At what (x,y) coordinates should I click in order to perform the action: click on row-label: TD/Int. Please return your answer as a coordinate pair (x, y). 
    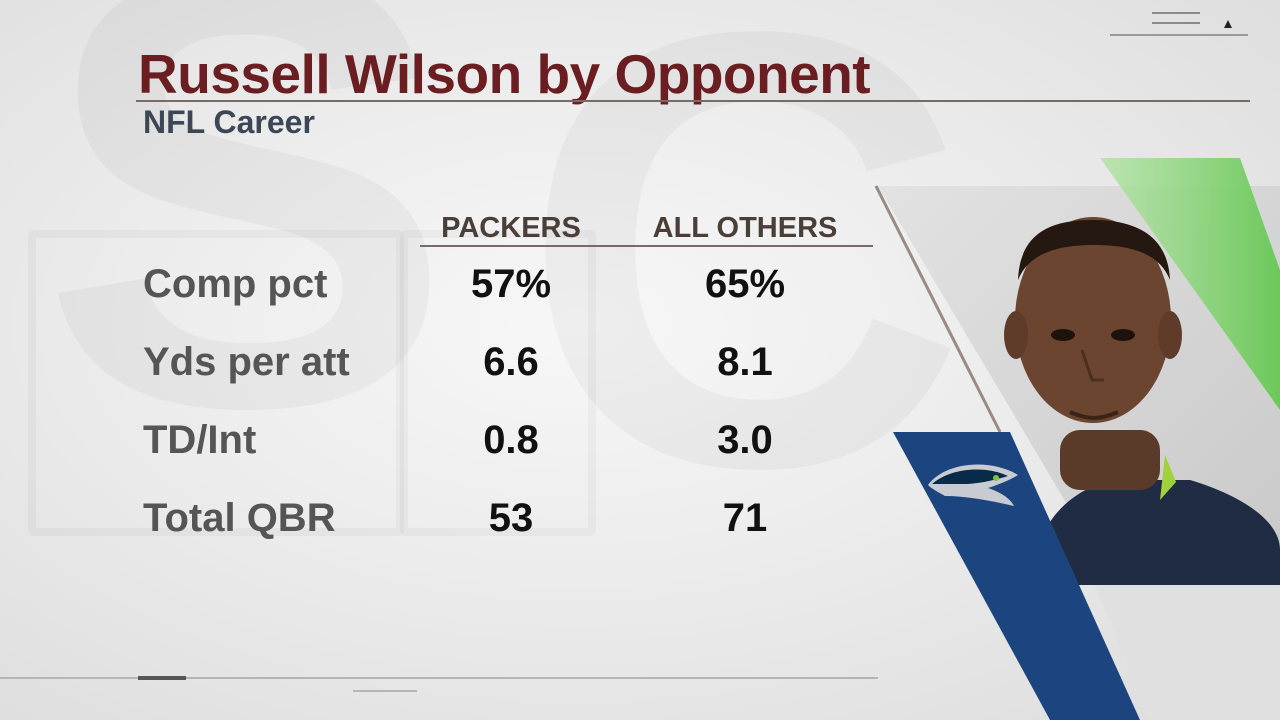
    Looking at the image, I should click on (200, 440).